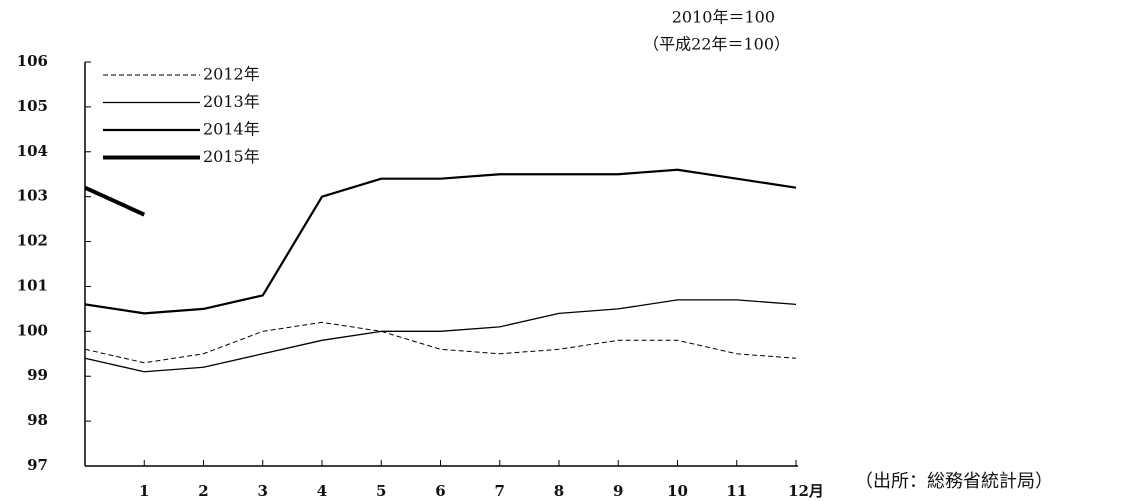 The width and height of the screenshot is (1144, 501). I want to click on x-tick-label: 7, so click(500, 491).